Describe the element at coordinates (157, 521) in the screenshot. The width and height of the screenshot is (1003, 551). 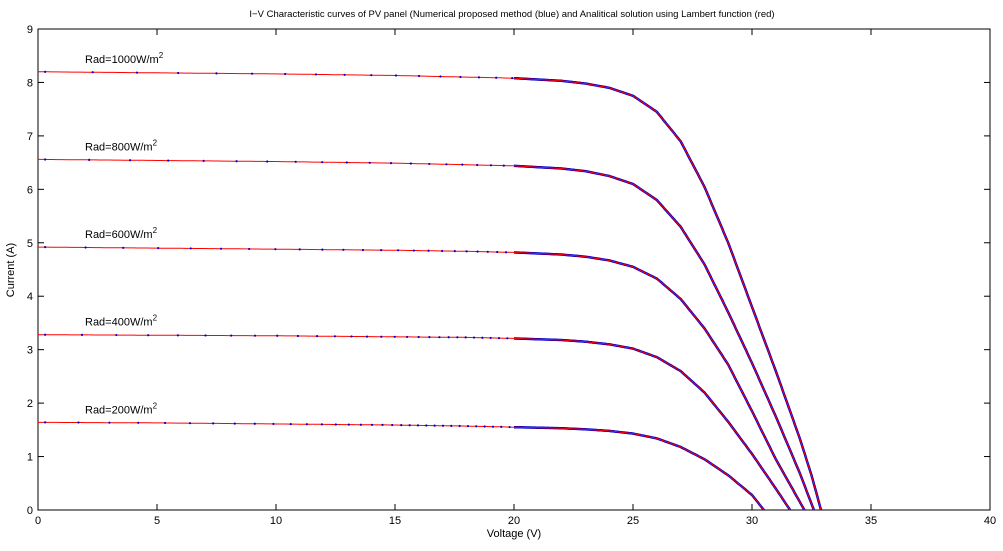
I see `x-tick-label: 5` at that location.